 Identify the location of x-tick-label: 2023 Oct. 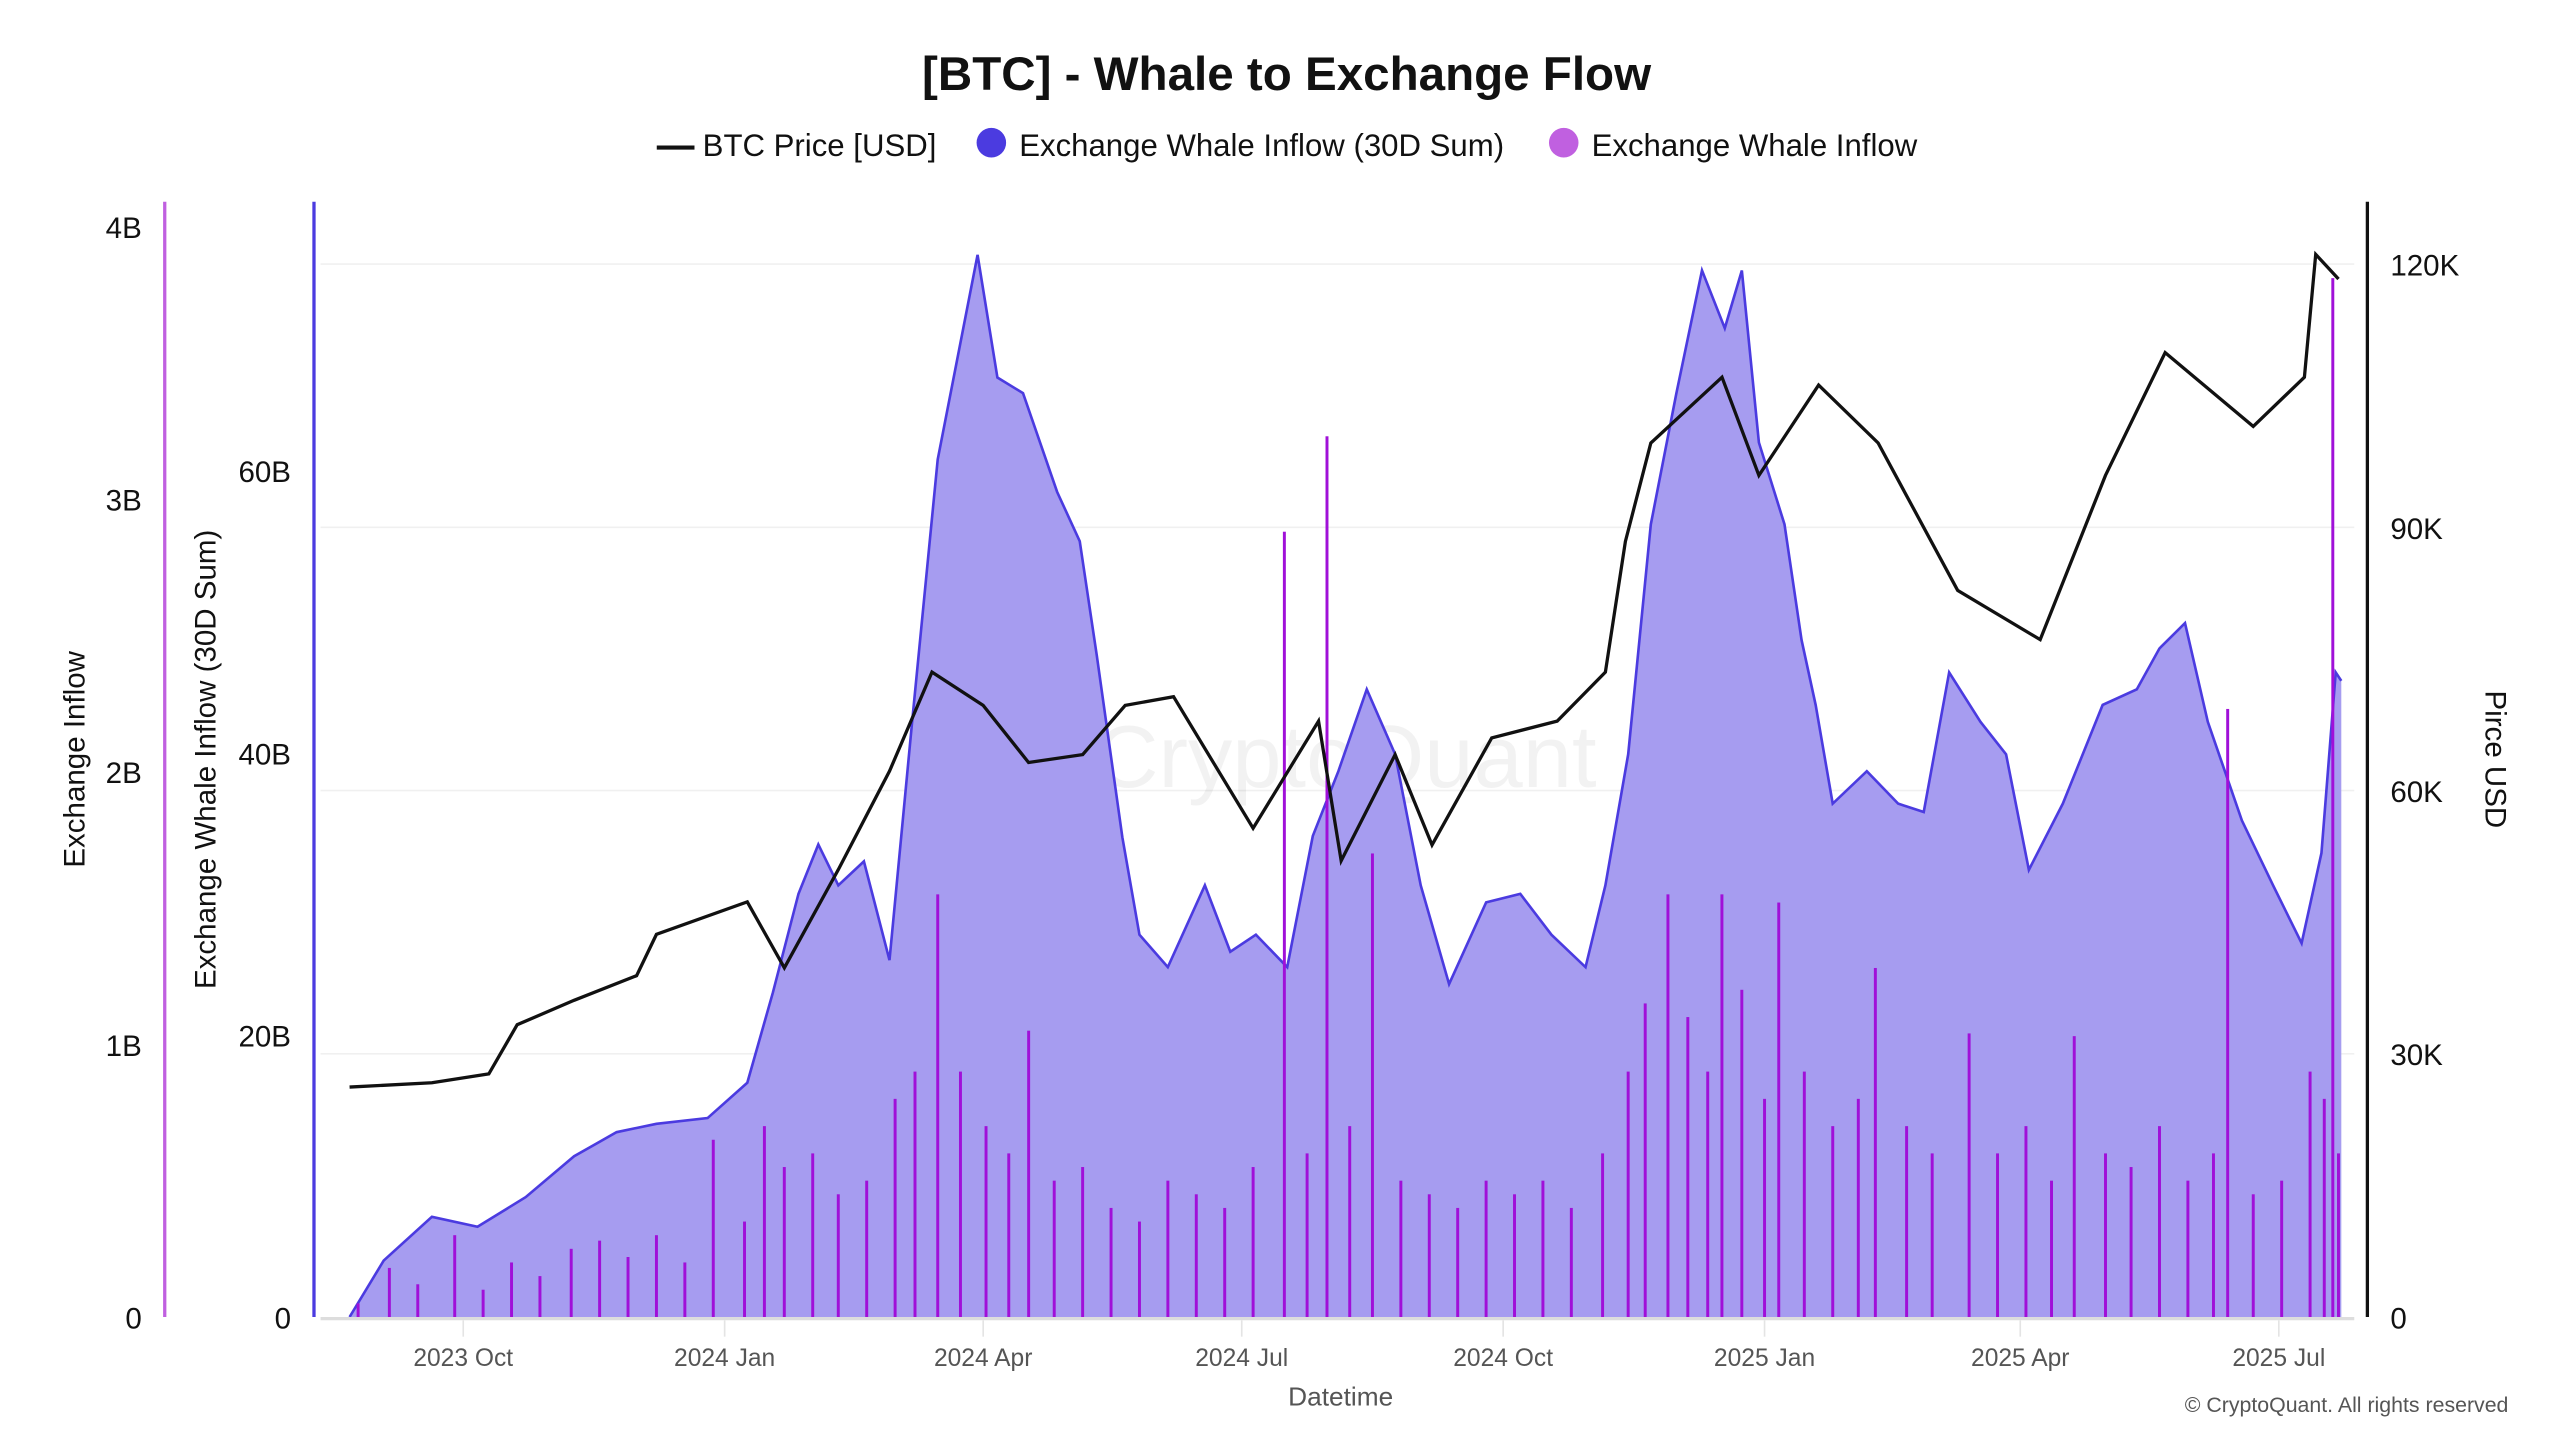
(463, 1358).